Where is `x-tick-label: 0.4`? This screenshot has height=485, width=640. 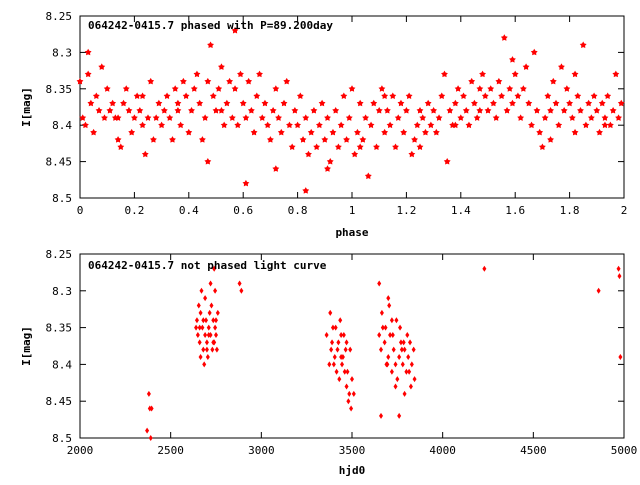
x-tick-label: 0.4 is located at coordinates (189, 210).